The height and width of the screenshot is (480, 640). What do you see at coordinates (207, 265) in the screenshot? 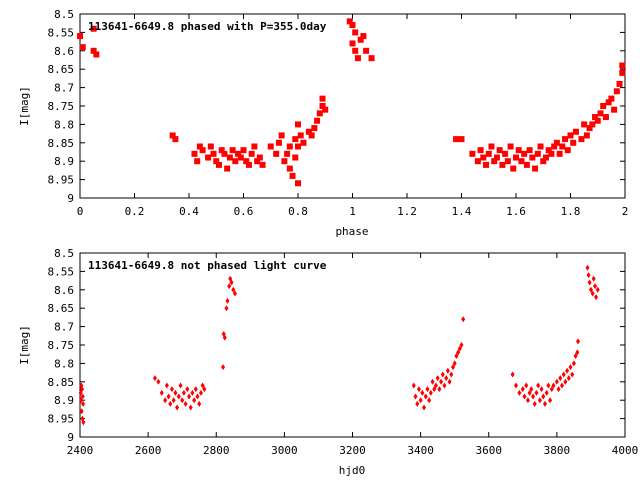
I see `chart-title-unphased: 113641-6649.8 not phased light curve` at bounding box center [207, 265].